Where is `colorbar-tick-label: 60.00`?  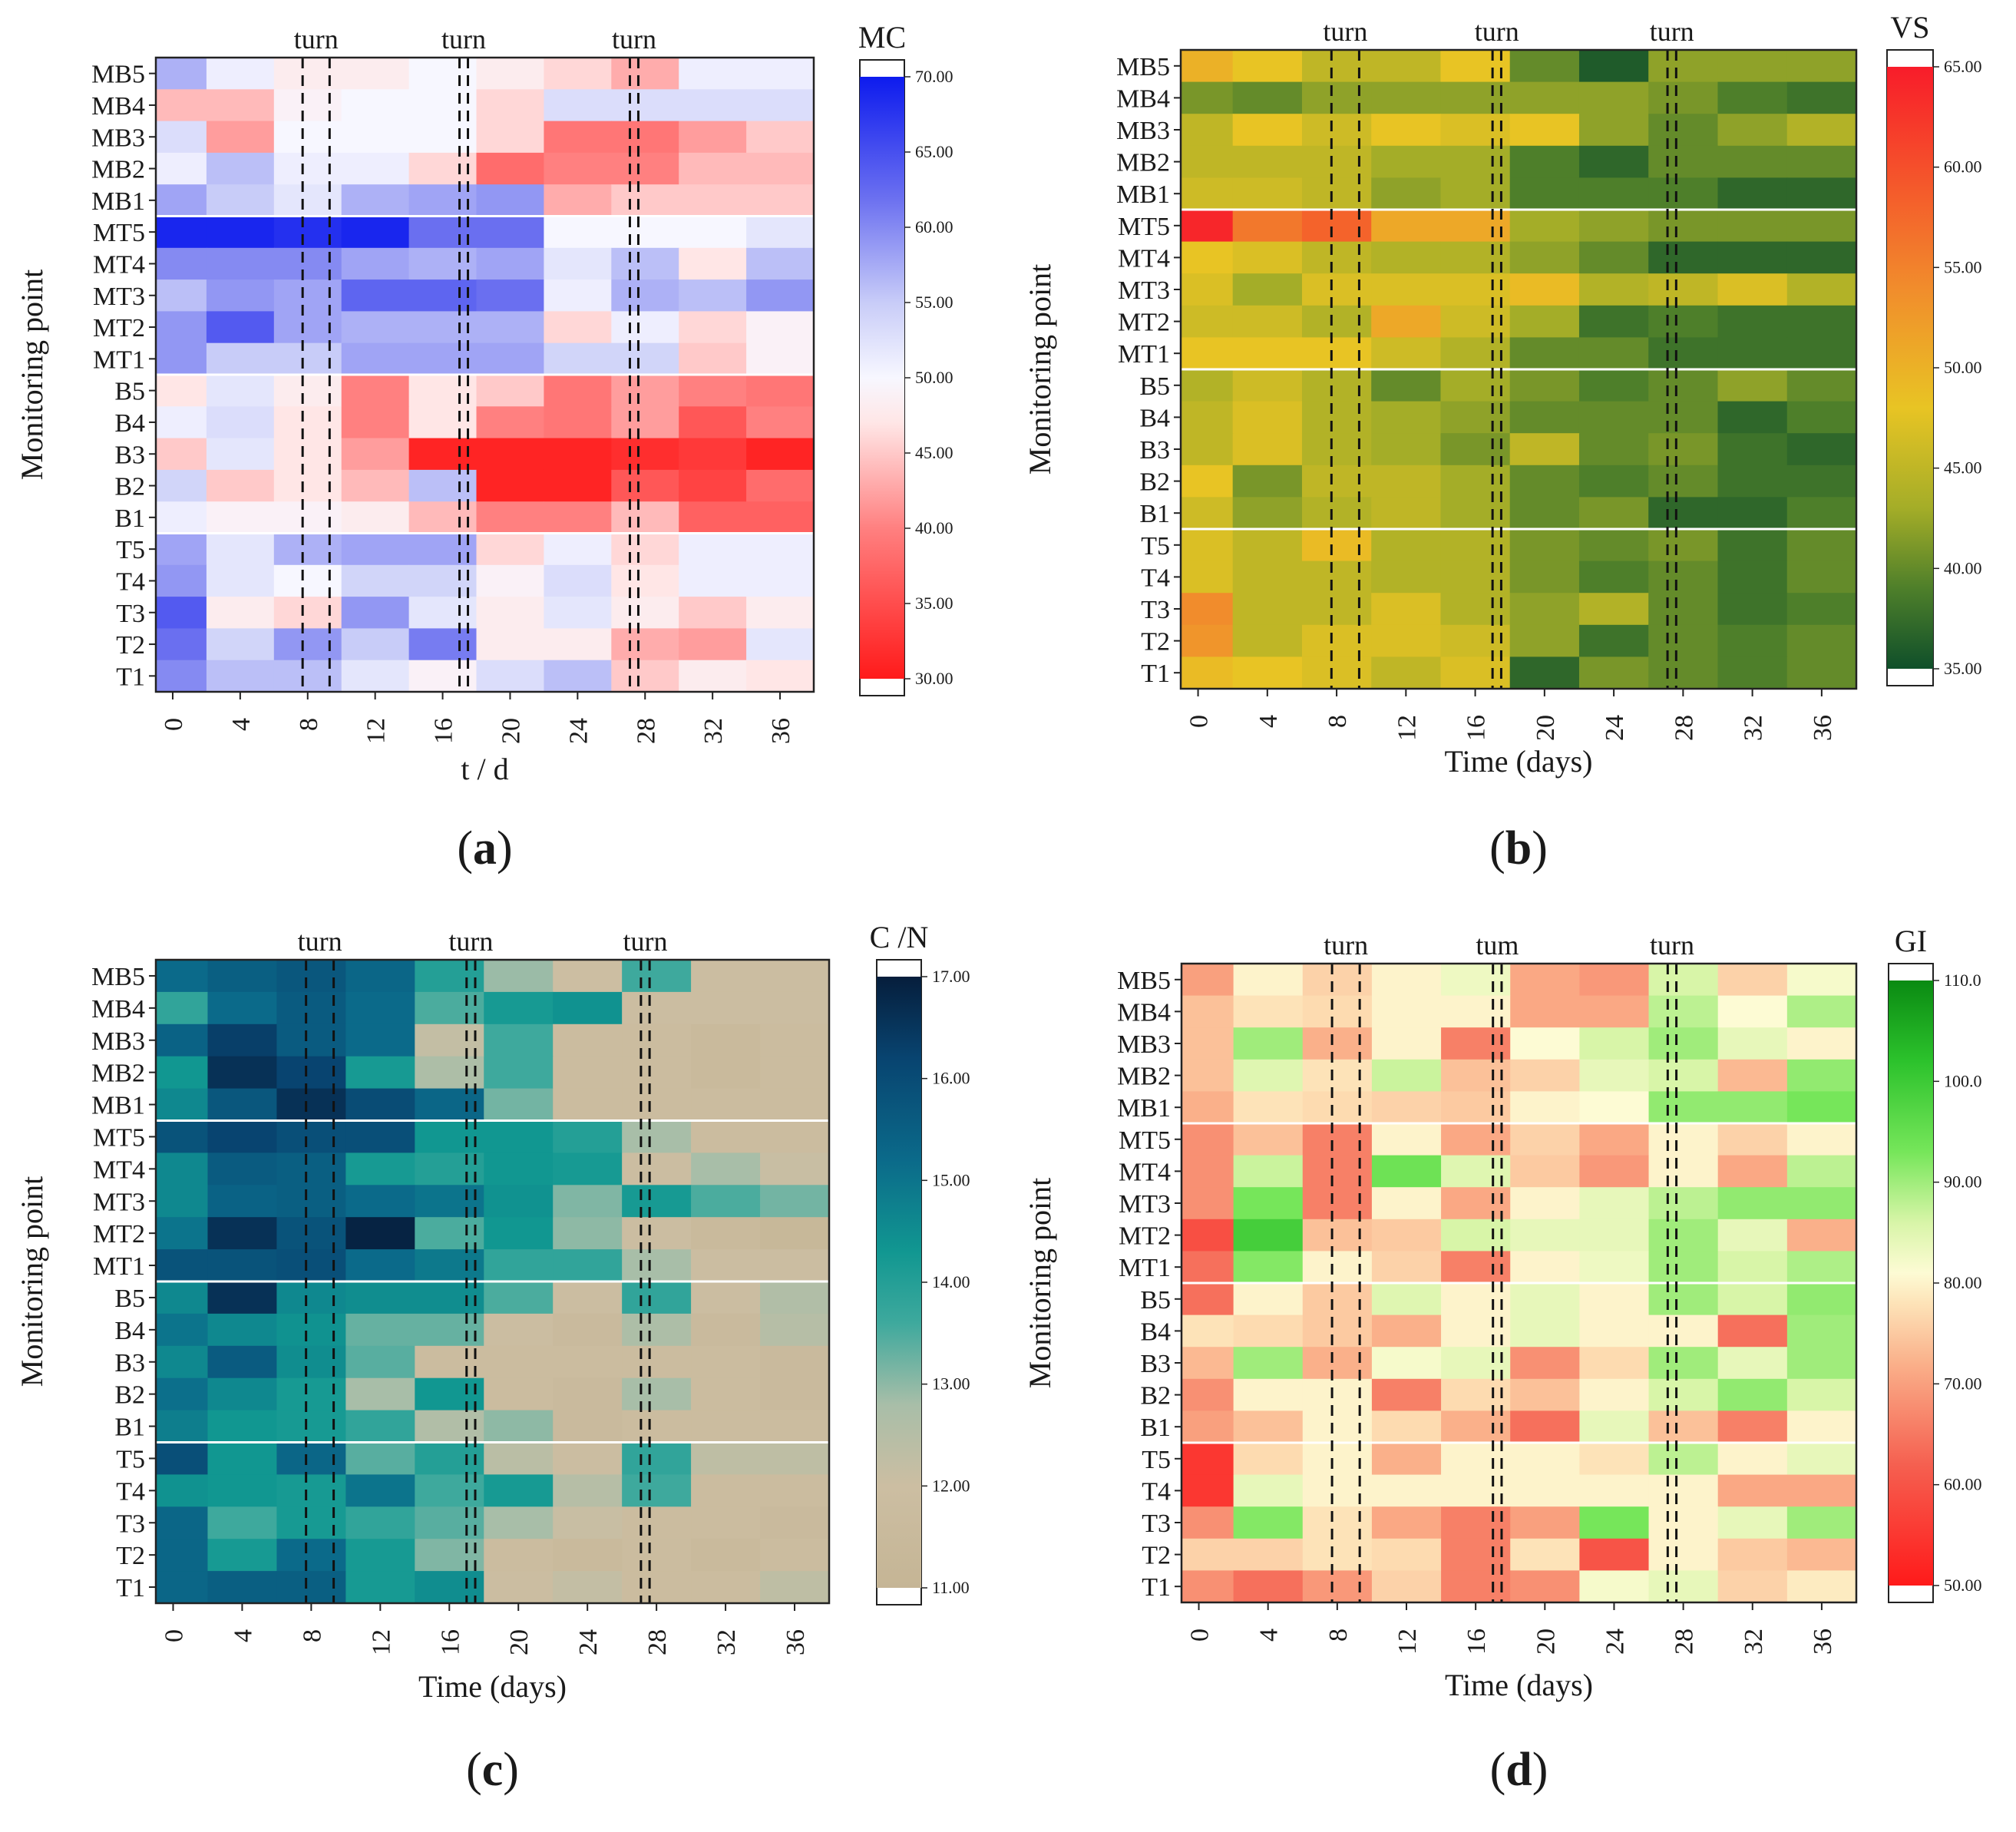 colorbar-tick-label: 60.00 is located at coordinates (1963, 167).